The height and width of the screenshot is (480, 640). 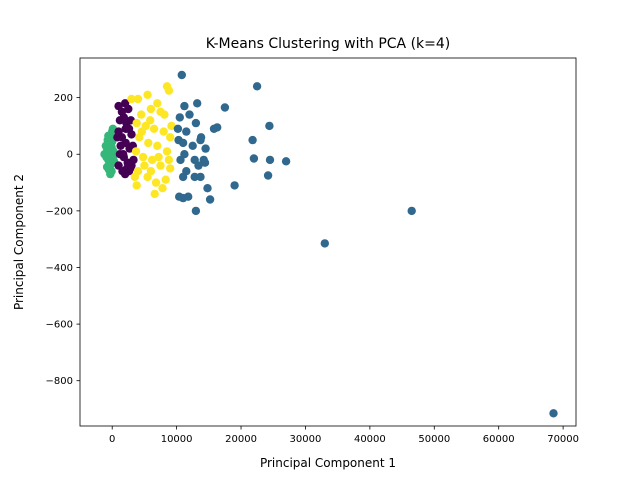 I want to click on y-tick-label: −800, so click(x=59, y=381).